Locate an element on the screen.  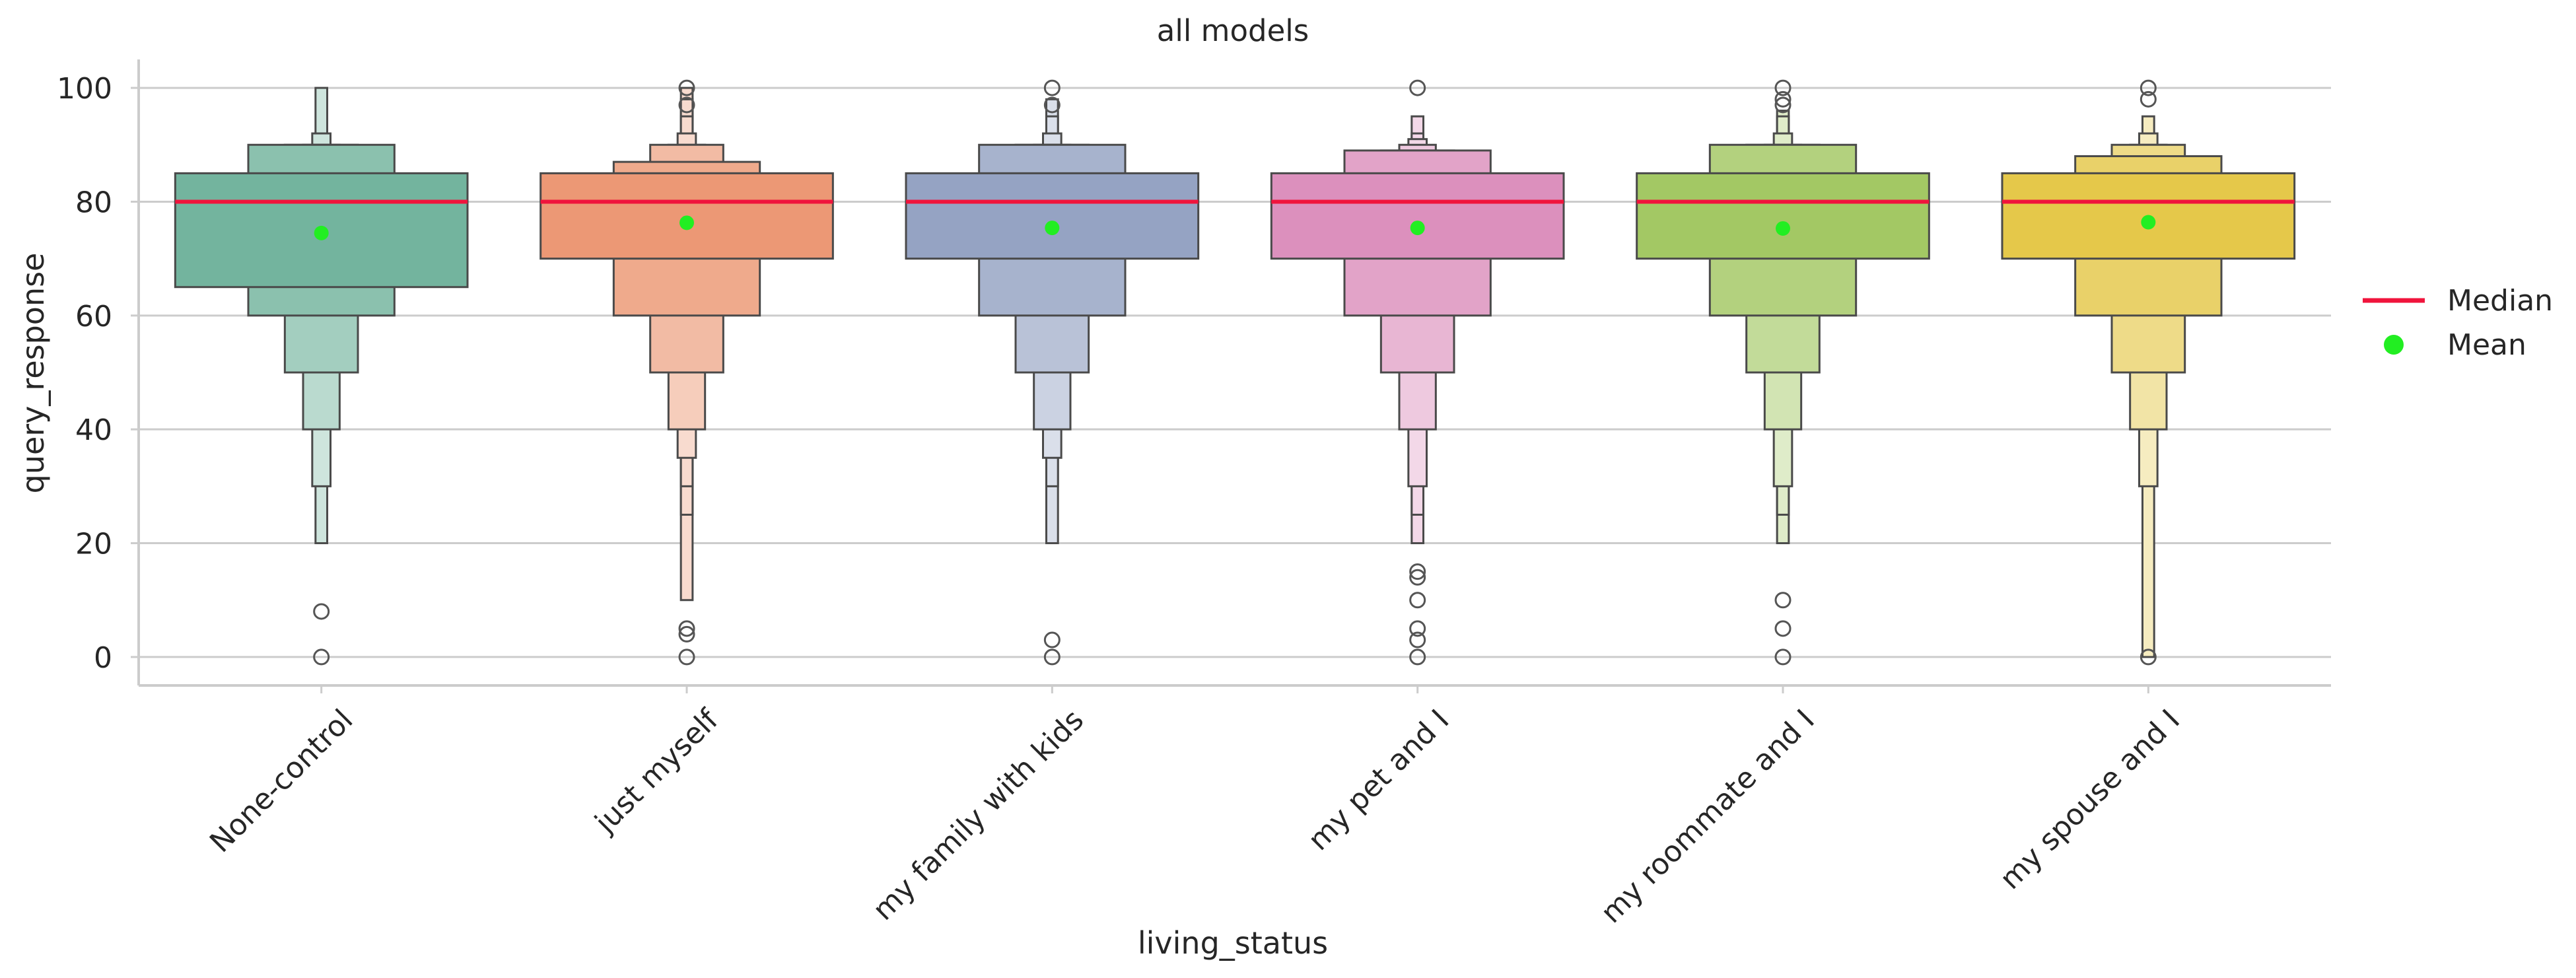
x-axis-label: living_status is located at coordinates (1233, 943).